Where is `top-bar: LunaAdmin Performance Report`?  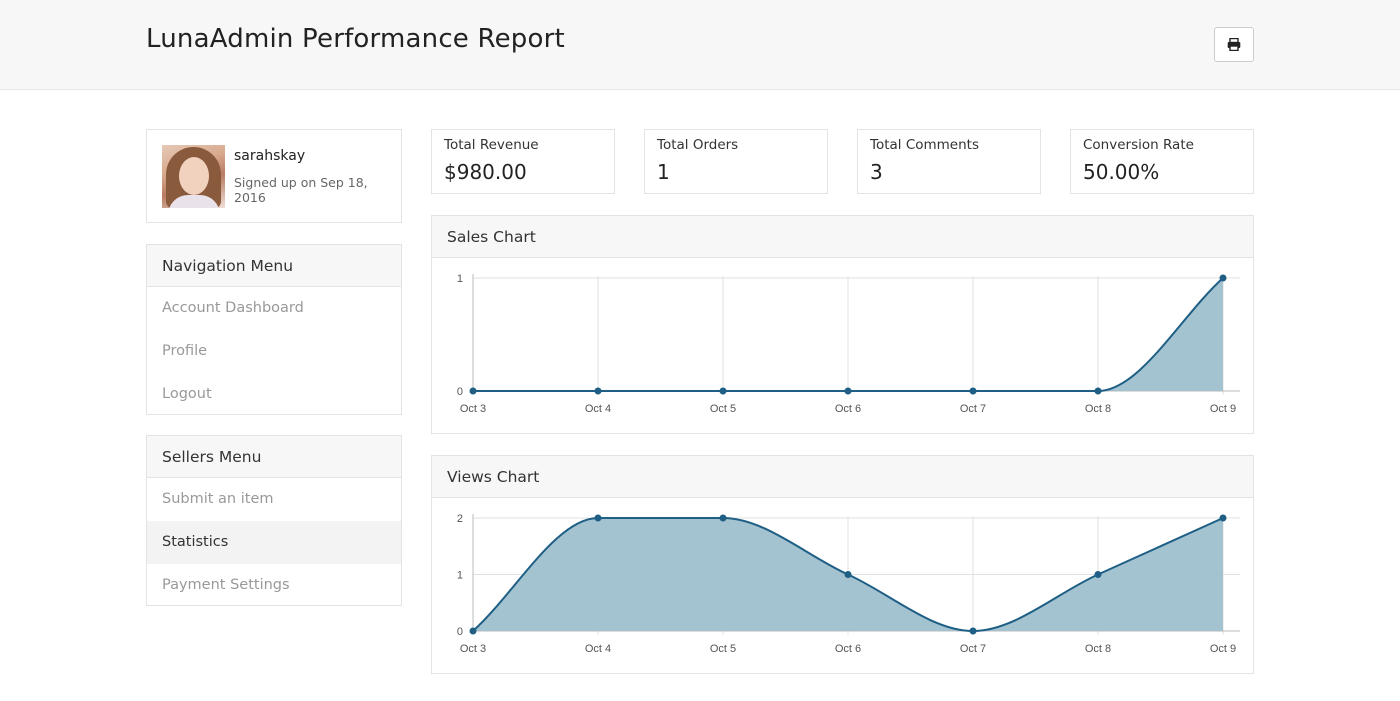 top-bar: LunaAdmin Performance Report is located at coordinates (700, 45).